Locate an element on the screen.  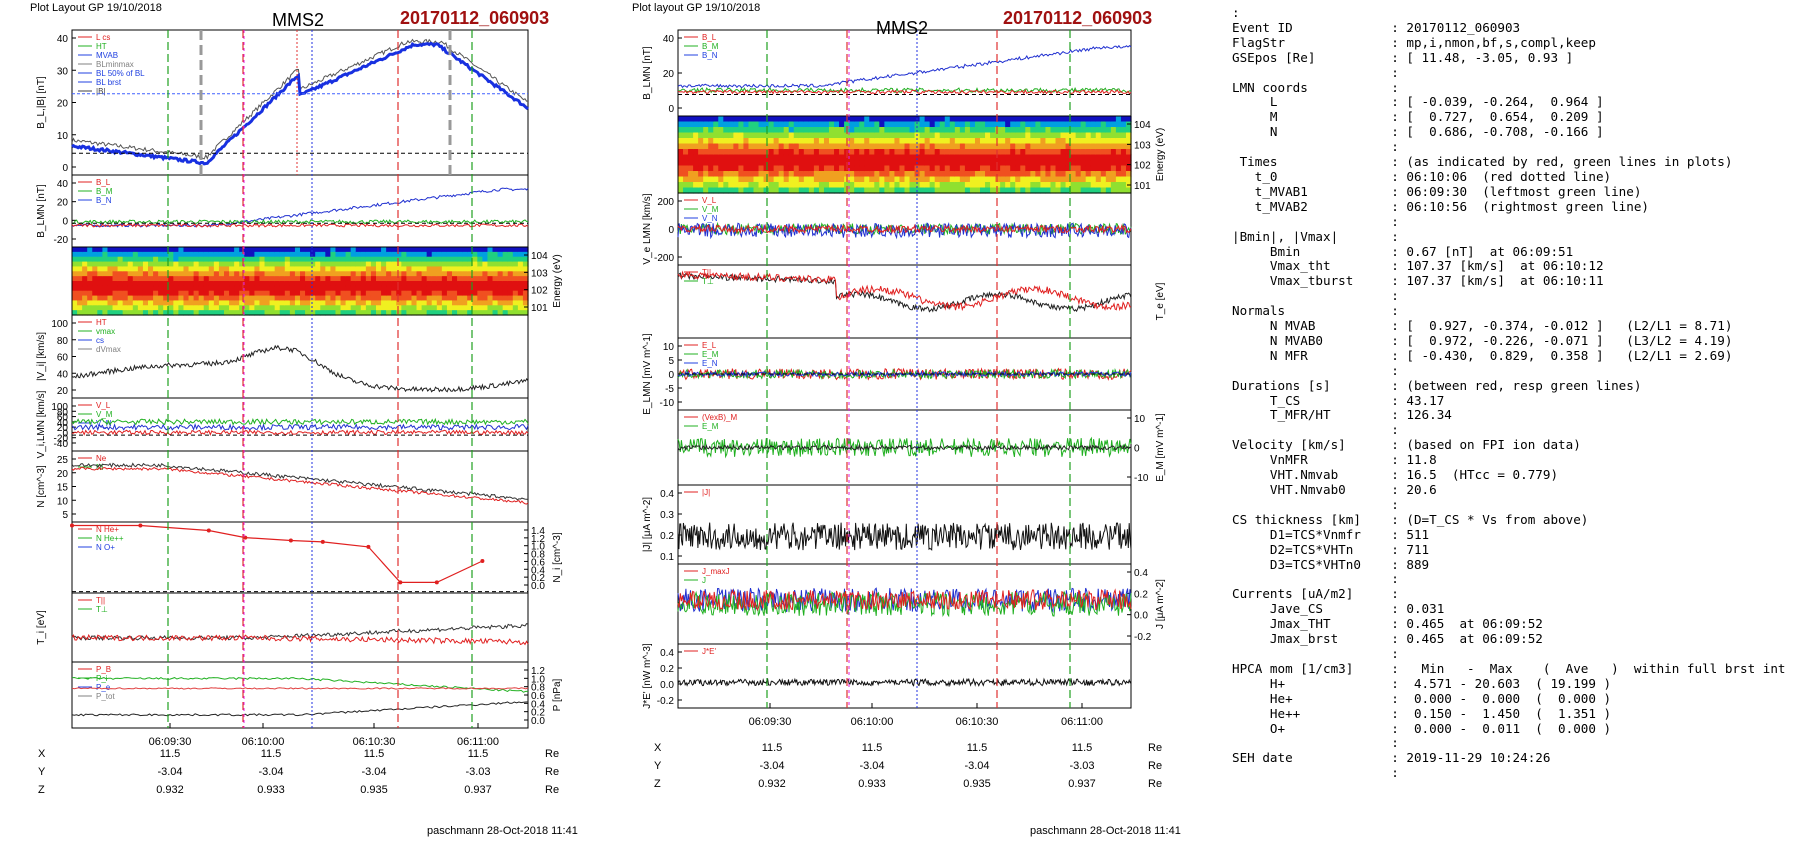
right-ylabel: |J| [μA m^-2] is located at coordinates (647, 524).